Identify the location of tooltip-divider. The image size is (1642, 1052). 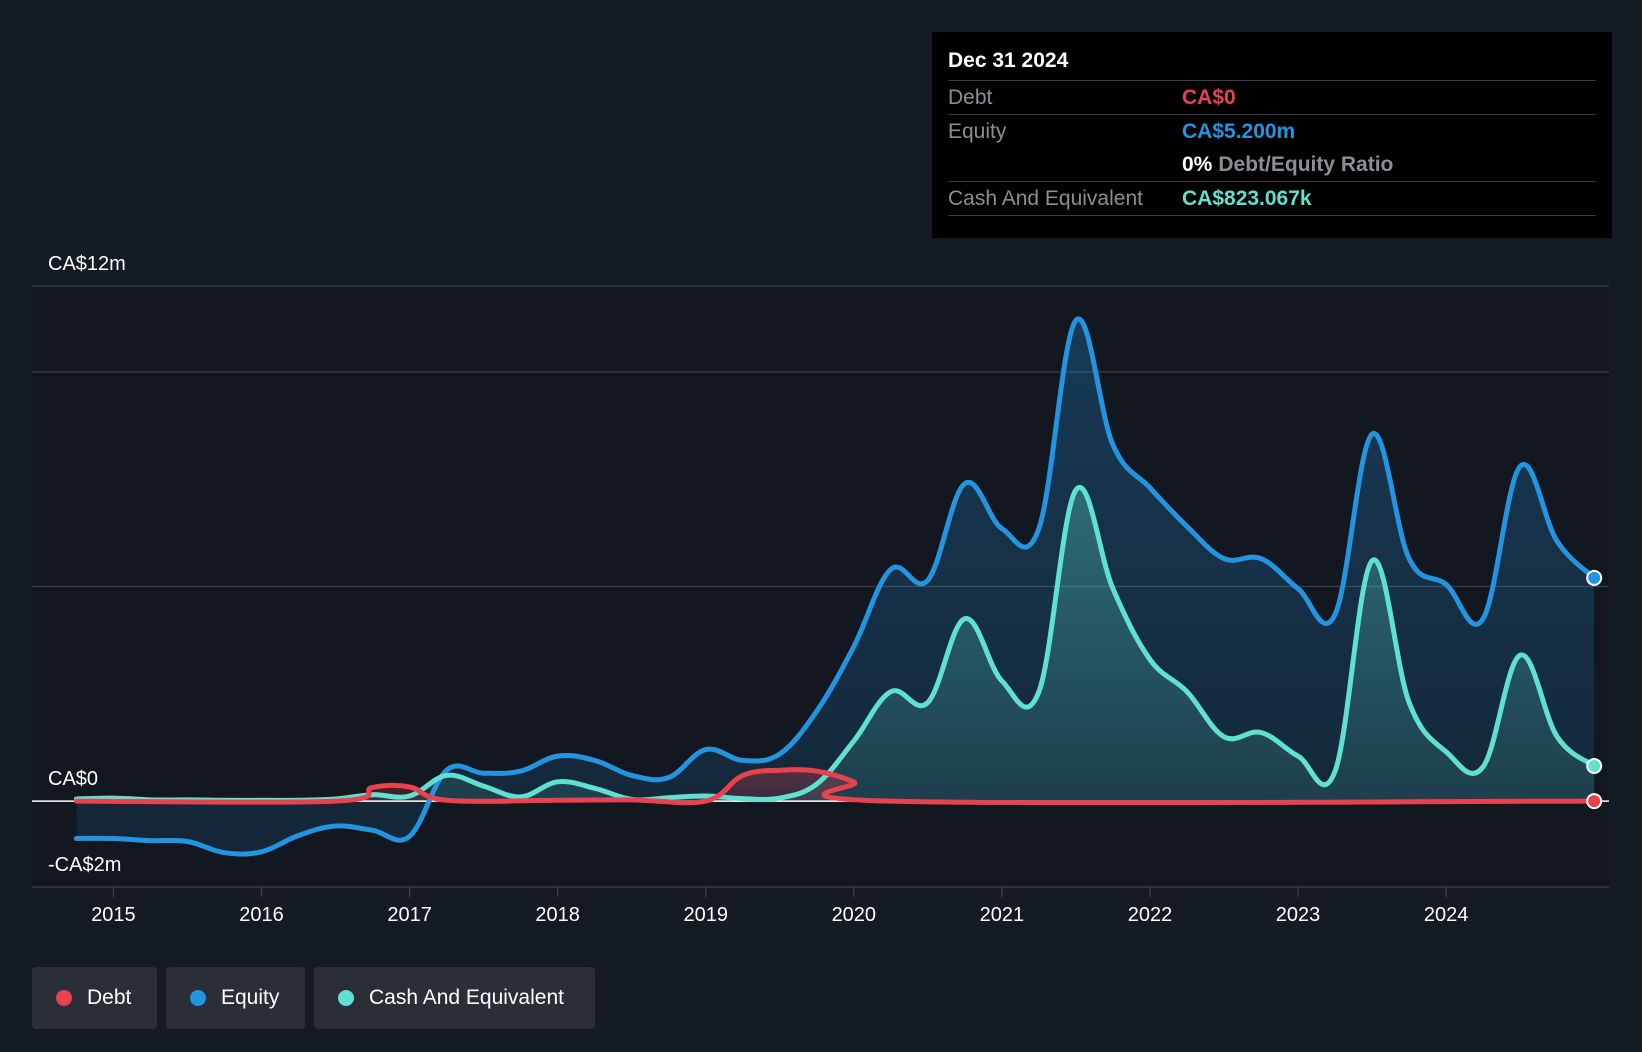
(1272, 215).